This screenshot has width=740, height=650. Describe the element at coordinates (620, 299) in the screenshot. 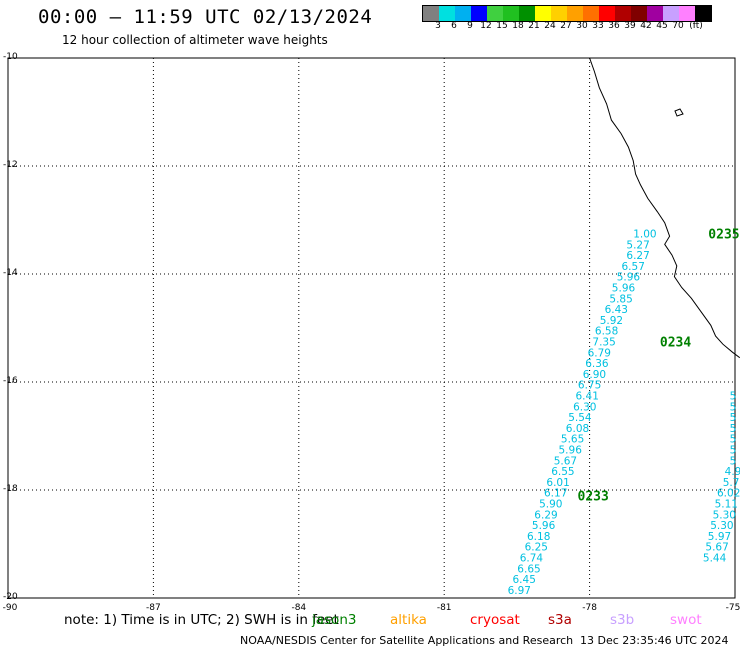

I see `wave-height-value: 5.85` at that location.